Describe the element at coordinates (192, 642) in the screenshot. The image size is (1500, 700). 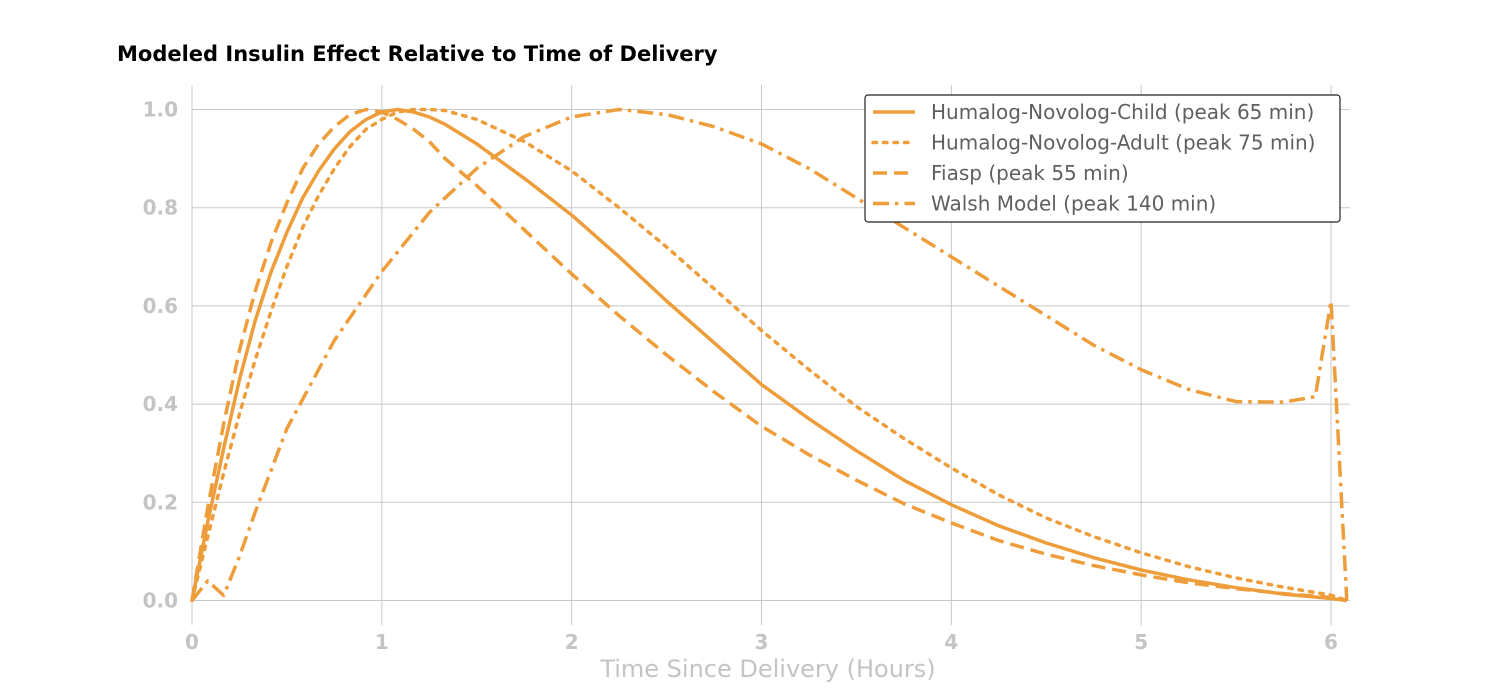
I see `x-tick-label: 0` at that location.